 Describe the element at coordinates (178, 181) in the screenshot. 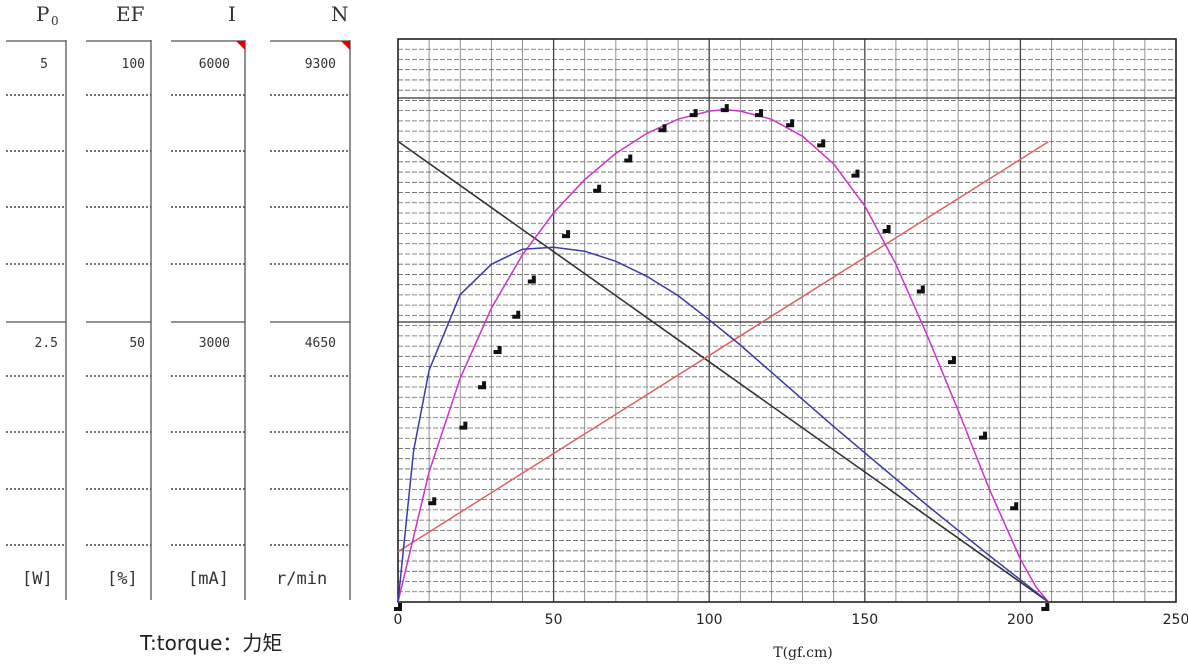

I see `scale-solid-rows` at that location.